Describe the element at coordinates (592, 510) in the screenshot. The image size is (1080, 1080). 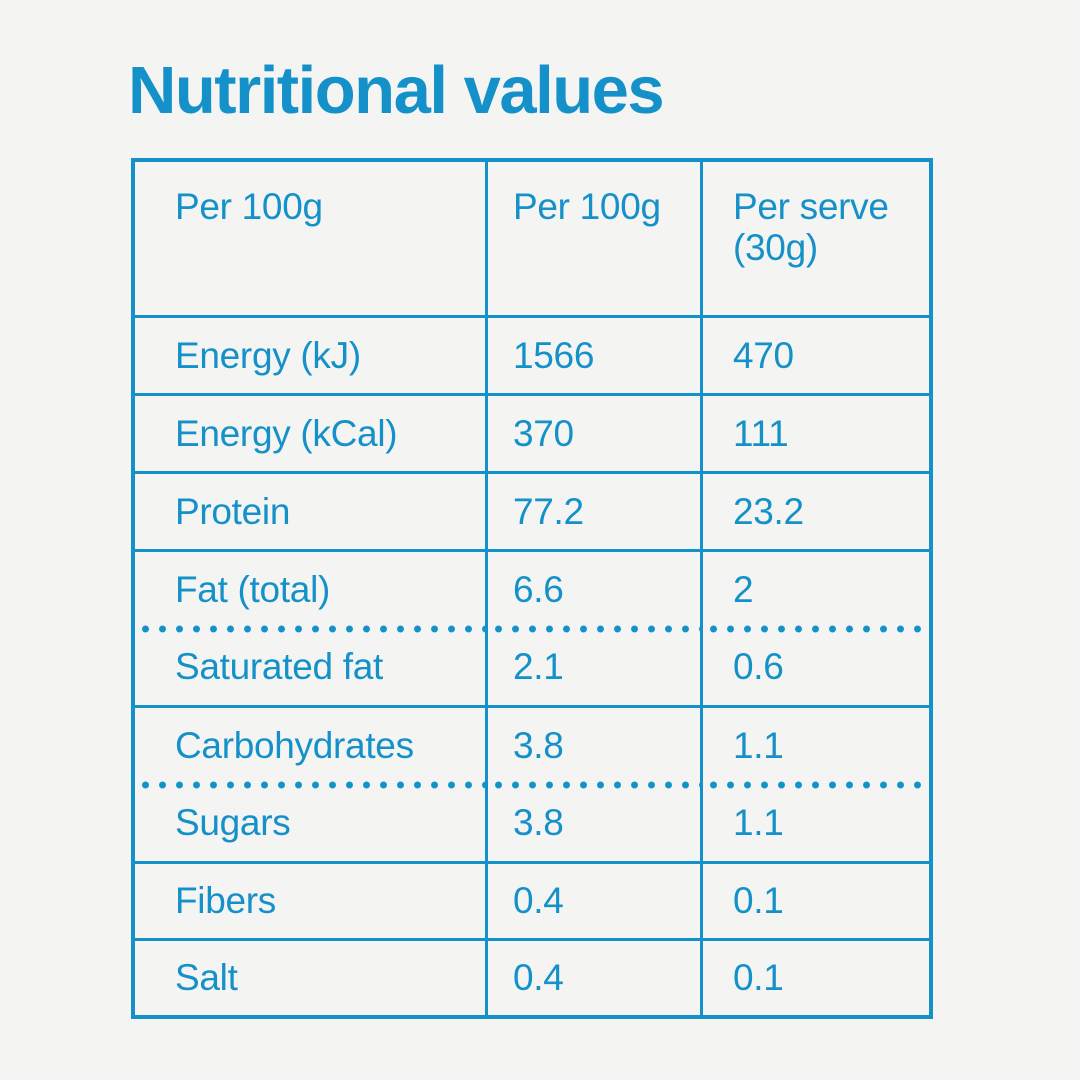
I see `row-value-protein-per100g: 77.2` at that location.